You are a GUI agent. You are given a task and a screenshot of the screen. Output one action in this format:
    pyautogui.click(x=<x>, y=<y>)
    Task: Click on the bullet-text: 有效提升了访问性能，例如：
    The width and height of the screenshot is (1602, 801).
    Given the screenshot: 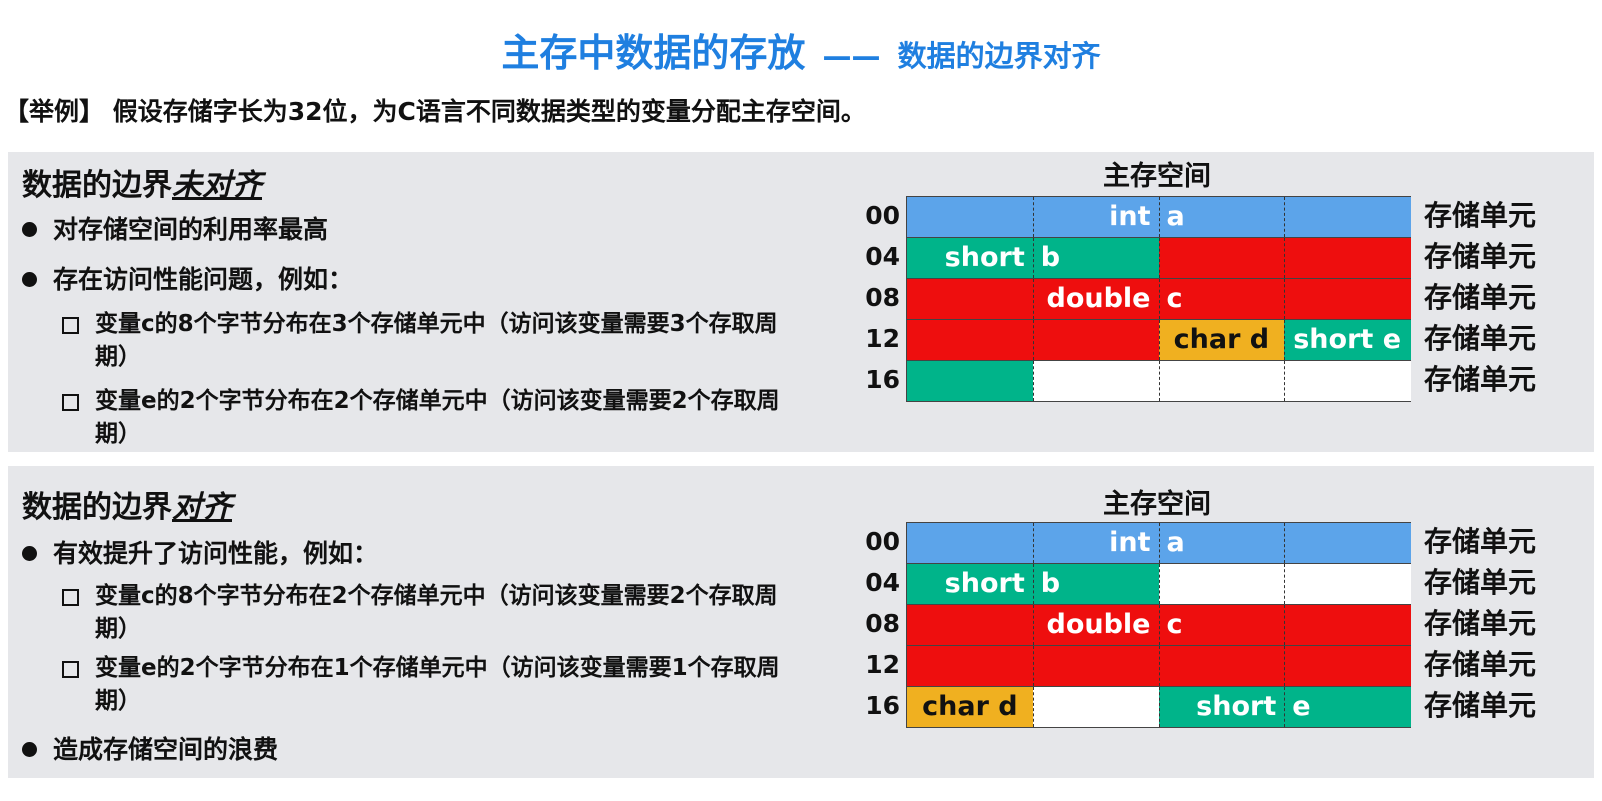 What is the action you would take?
    pyautogui.click(x=216, y=553)
    